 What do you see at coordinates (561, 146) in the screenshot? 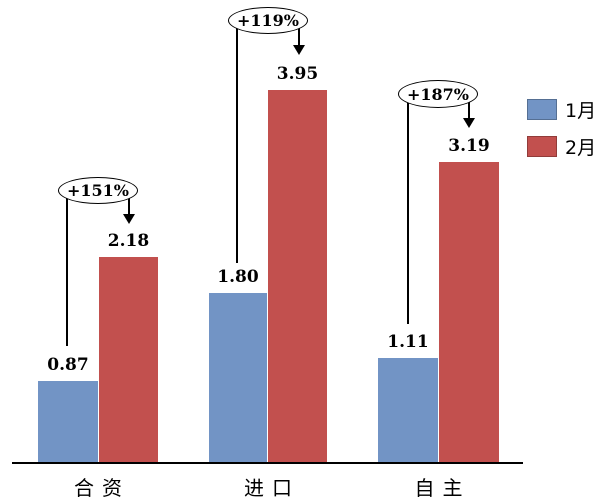
I see `legend-item-feb: 2月` at bounding box center [561, 146].